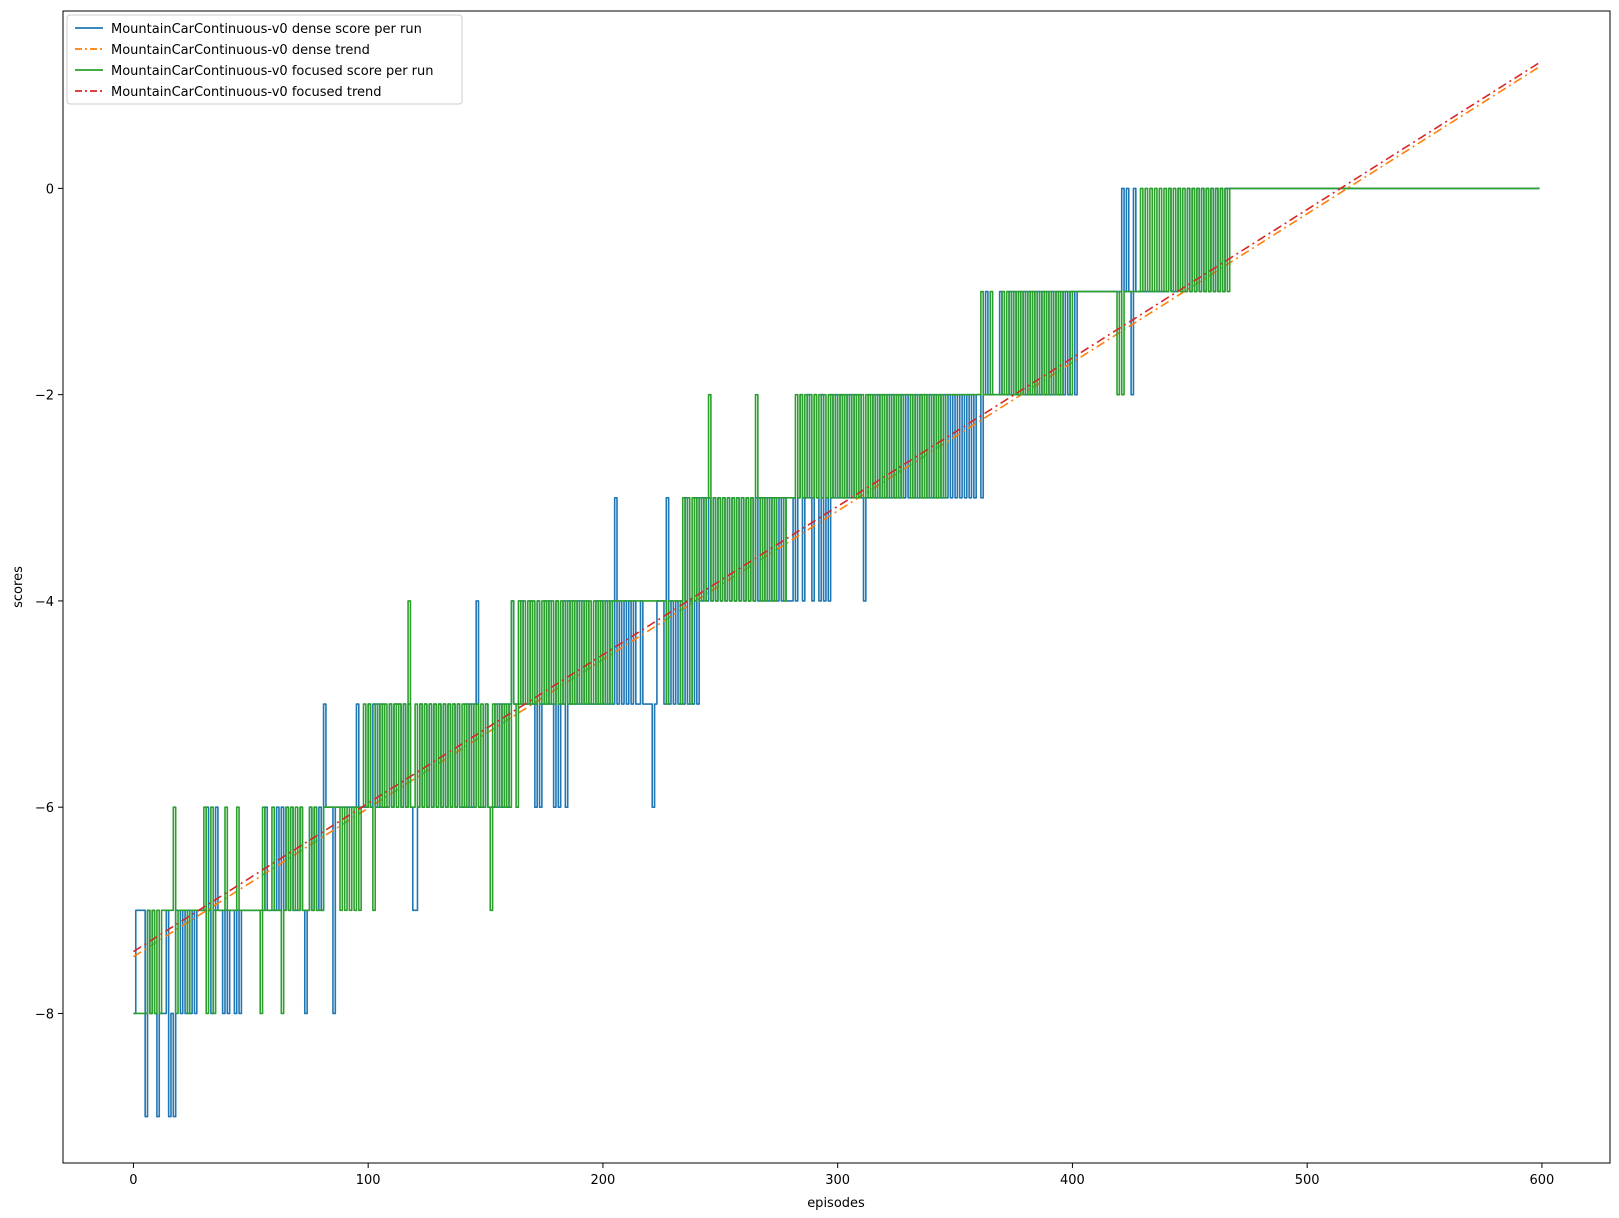  What do you see at coordinates (44, 396) in the screenshot?
I see `y-tick-label: −2` at bounding box center [44, 396].